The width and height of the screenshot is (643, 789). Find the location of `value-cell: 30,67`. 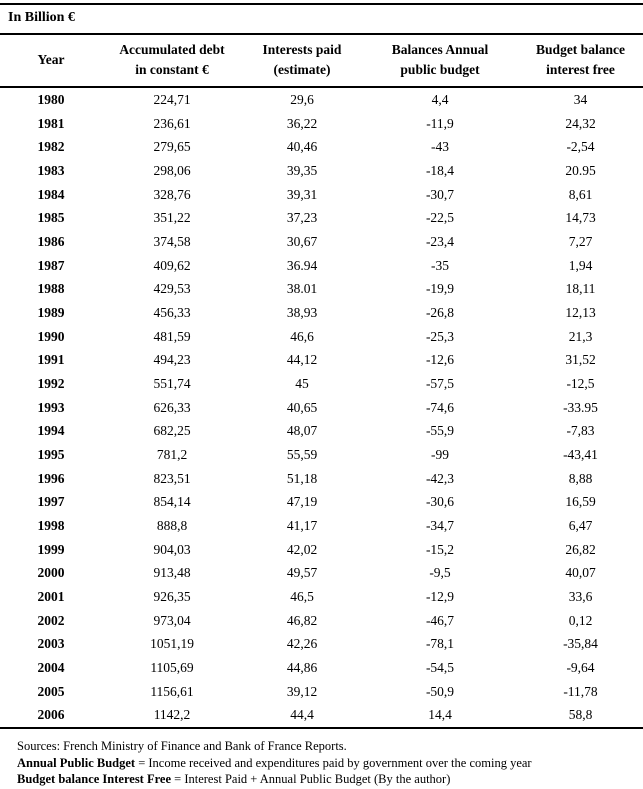

value-cell: 30,67 is located at coordinates (302, 242).